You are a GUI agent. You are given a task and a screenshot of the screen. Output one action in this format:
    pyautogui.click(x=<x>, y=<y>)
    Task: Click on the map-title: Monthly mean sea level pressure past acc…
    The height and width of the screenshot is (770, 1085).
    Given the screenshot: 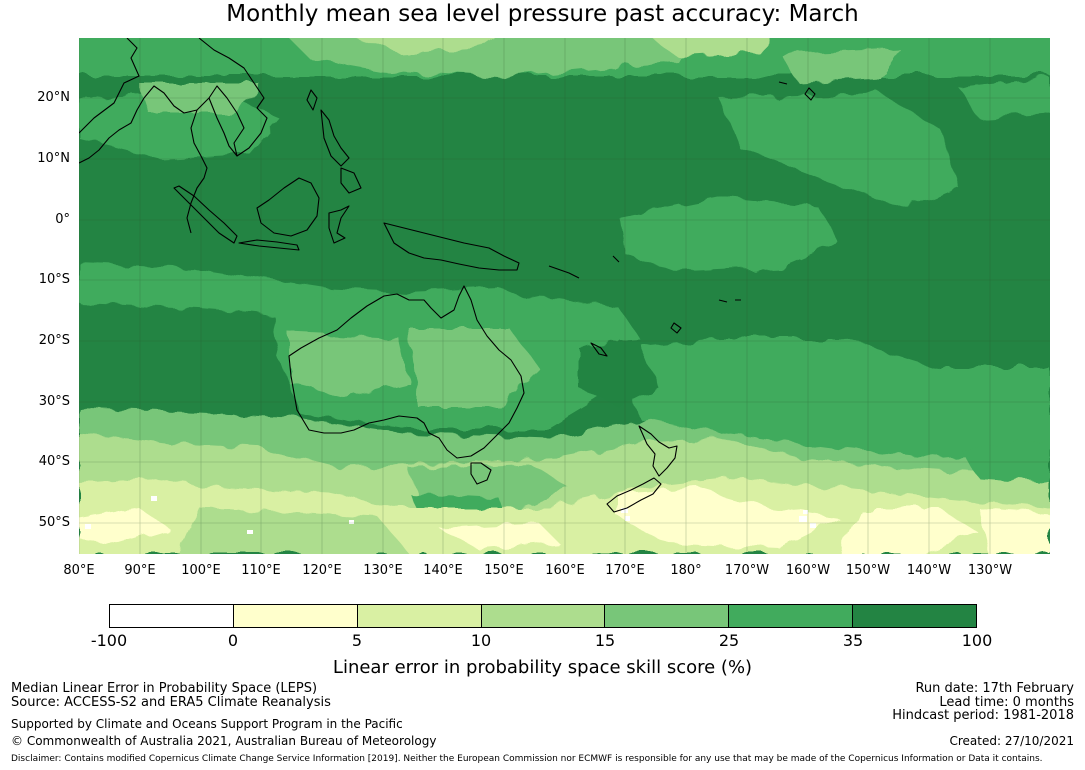 What is the action you would take?
    pyautogui.click(x=542, y=14)
    